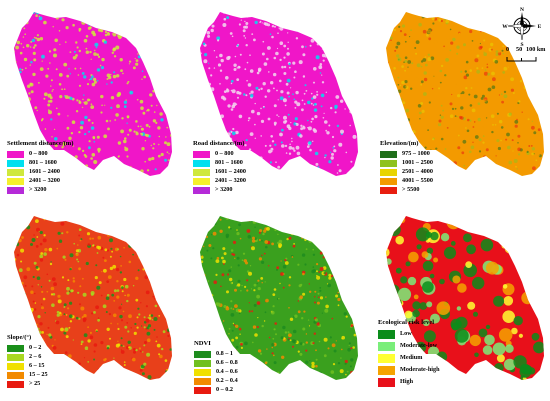  What do you see at coordinates (417, 162) in the screenshot?
I see `legend-label: 1001 – 2500` at bounding box center [417, 162].